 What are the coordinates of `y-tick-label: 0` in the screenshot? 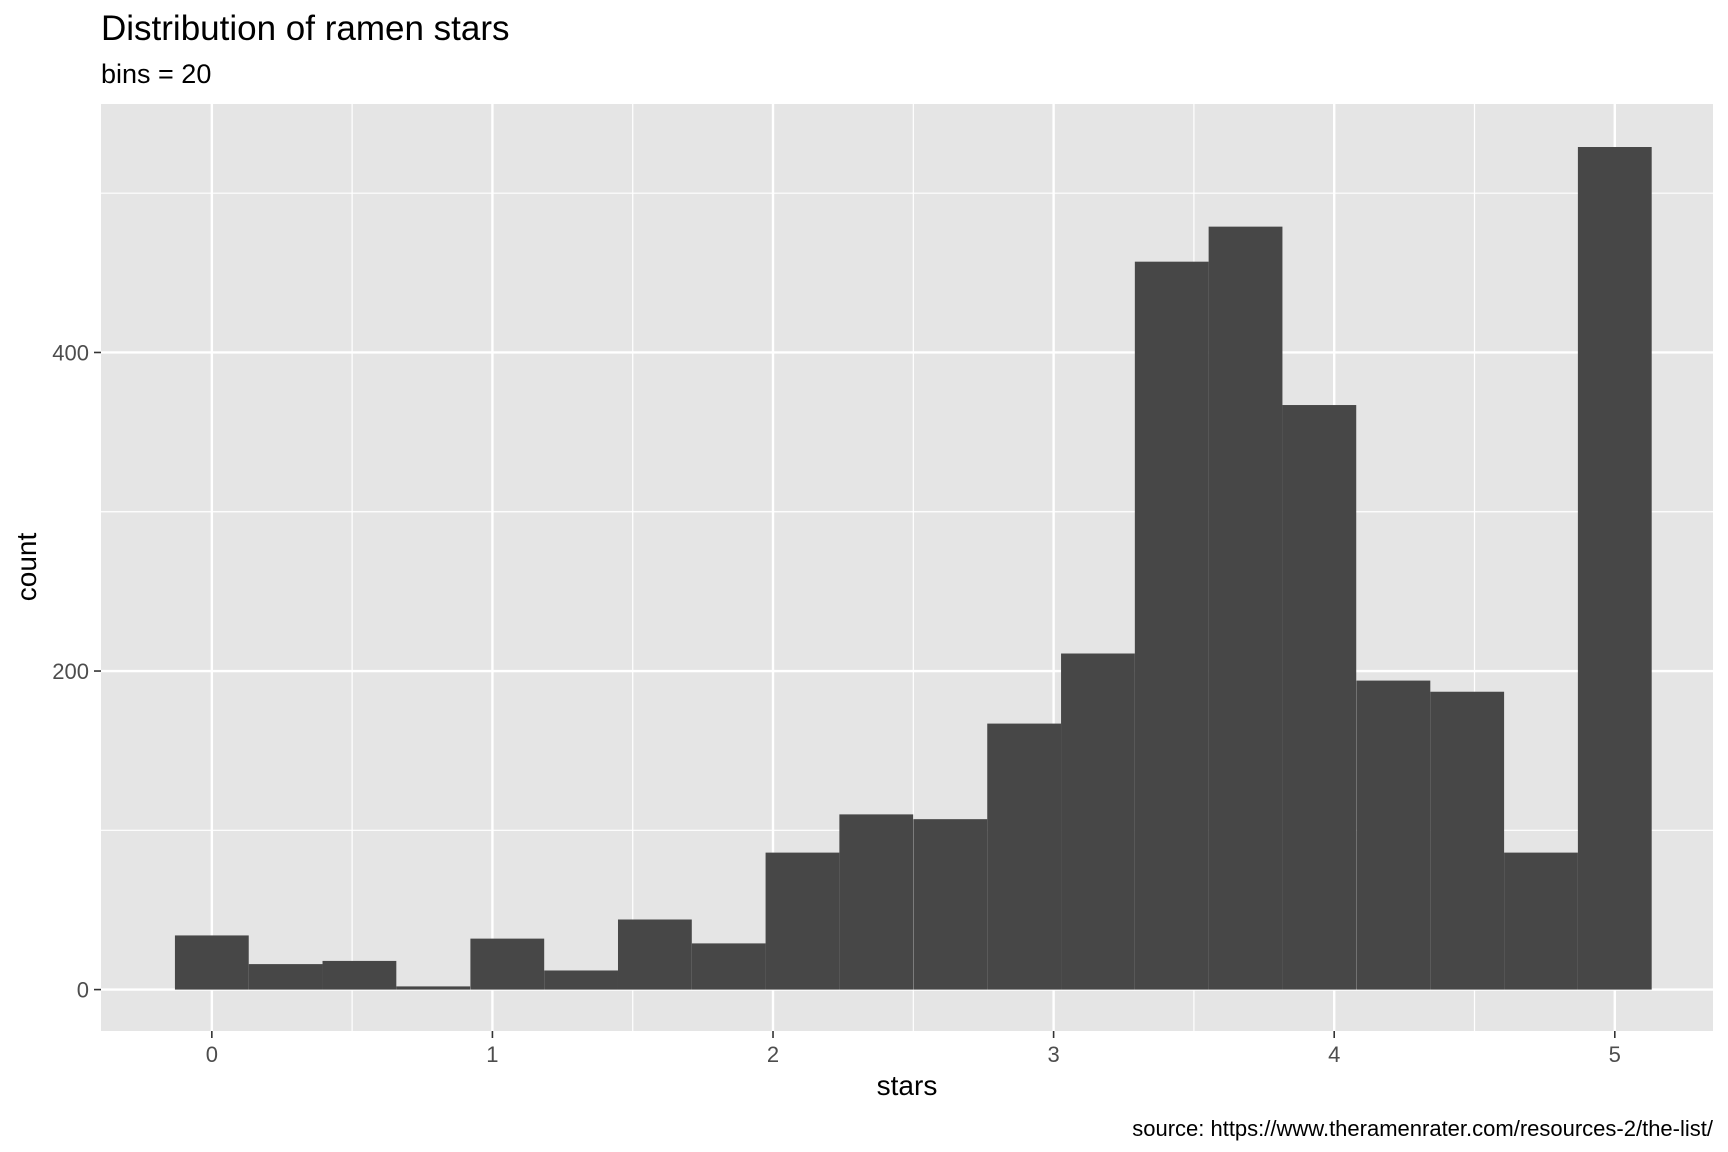 It's located at (83, 990).